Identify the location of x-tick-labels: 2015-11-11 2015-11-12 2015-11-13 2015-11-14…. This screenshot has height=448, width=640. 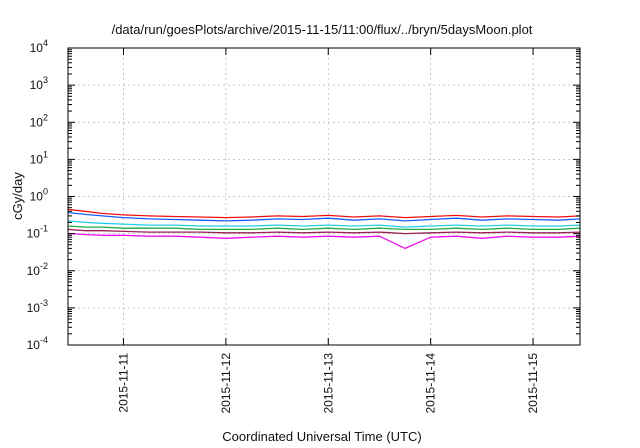
(328, 383).